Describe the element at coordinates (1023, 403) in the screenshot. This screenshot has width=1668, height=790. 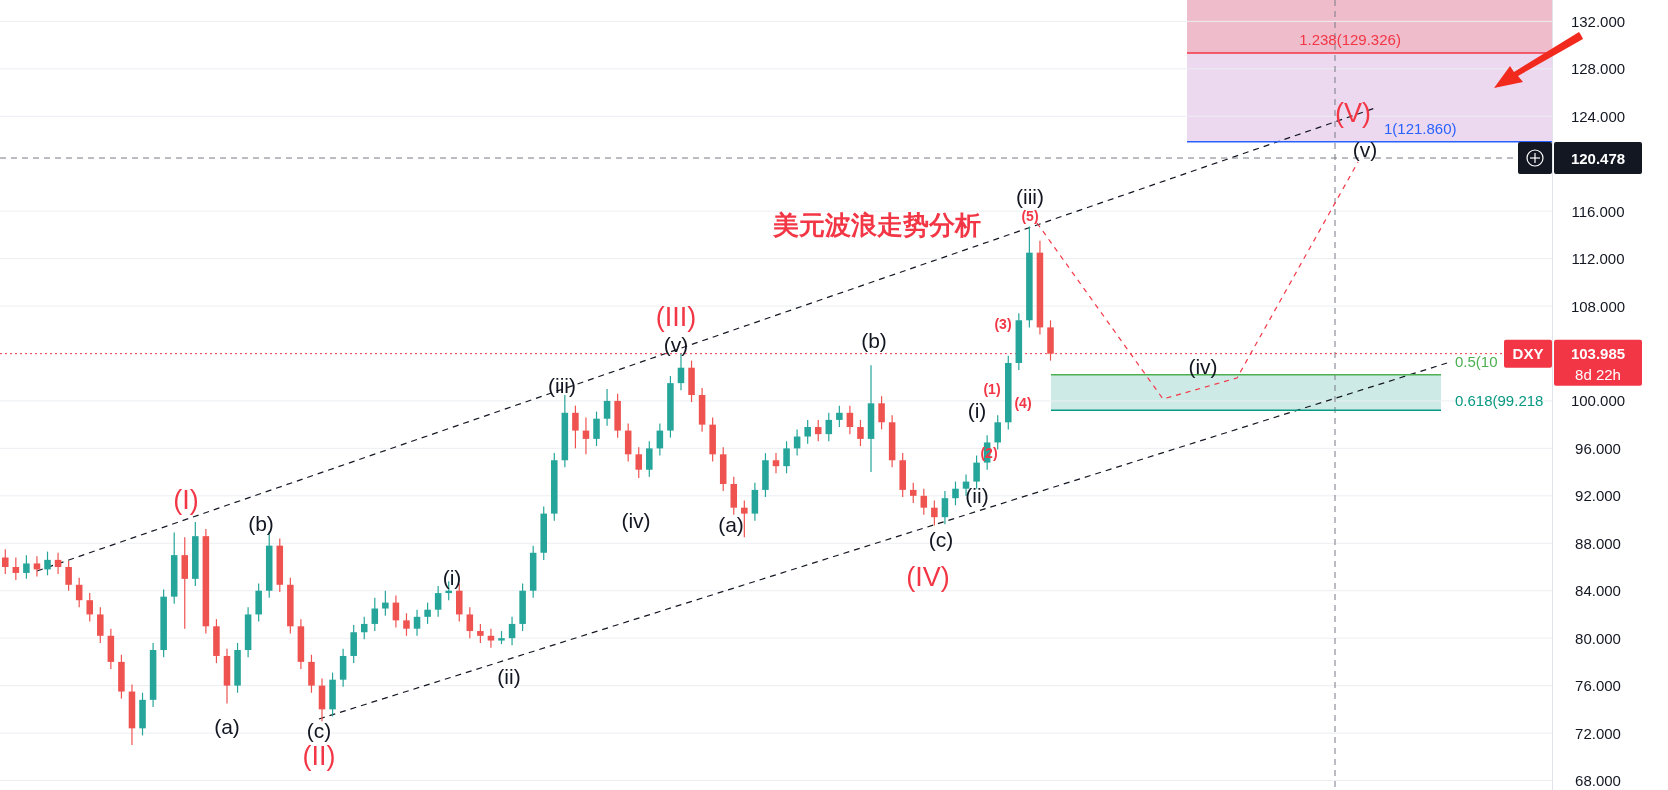
I see `annotation: (4)` at that location.